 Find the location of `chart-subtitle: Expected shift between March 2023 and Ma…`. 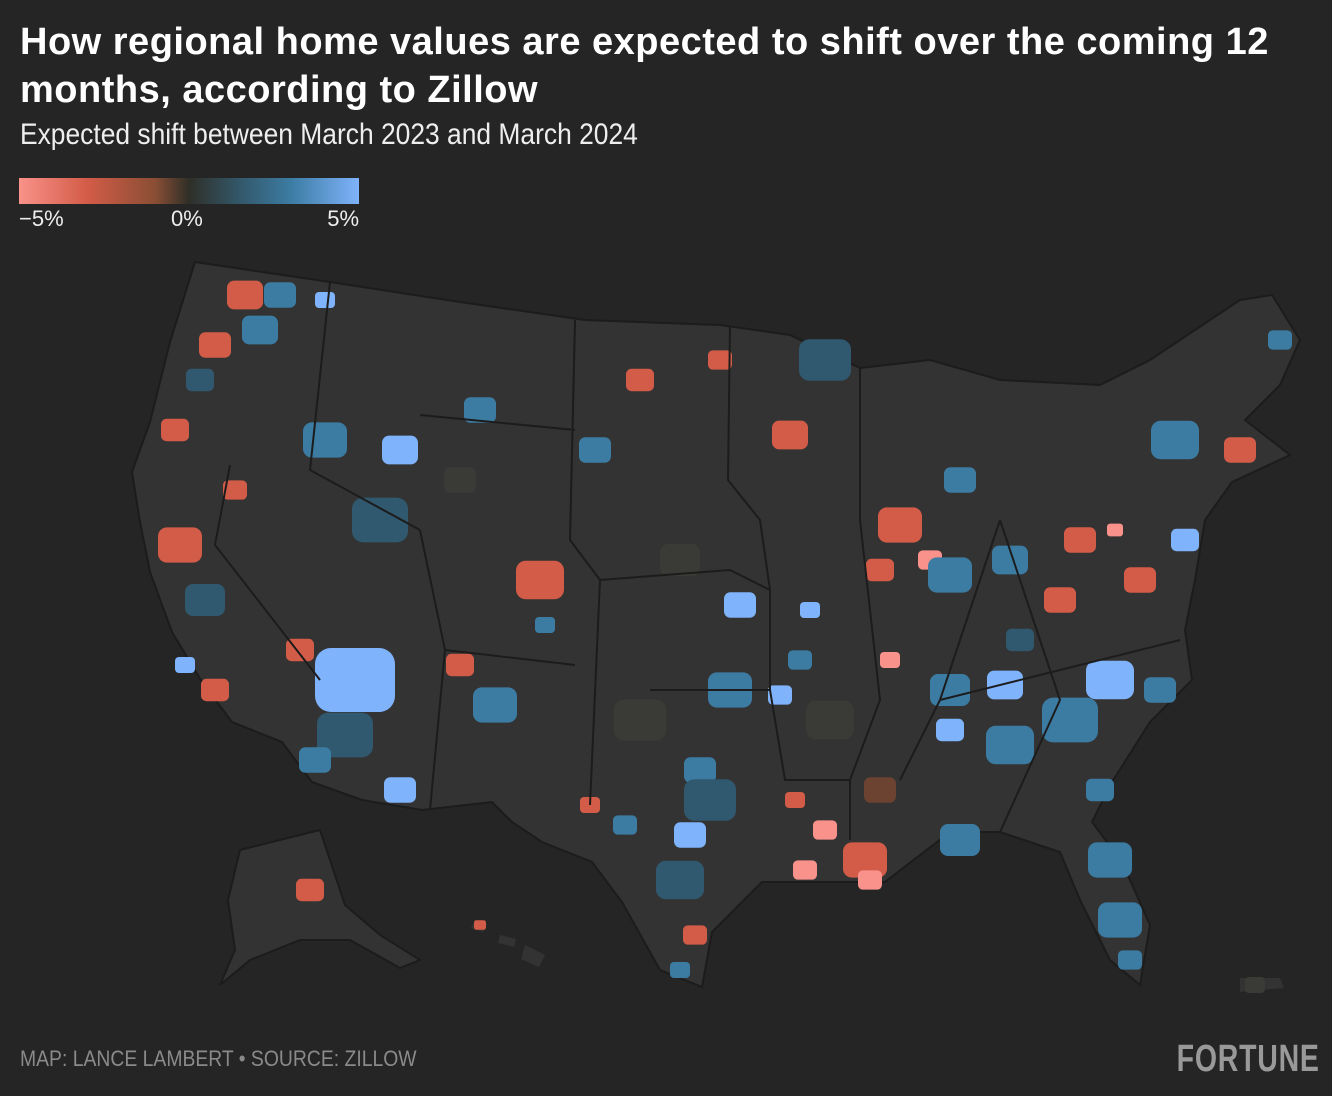

chart-subtitle: Expected shift between March 2023 and Ma… is located at coordinates (329, 134).